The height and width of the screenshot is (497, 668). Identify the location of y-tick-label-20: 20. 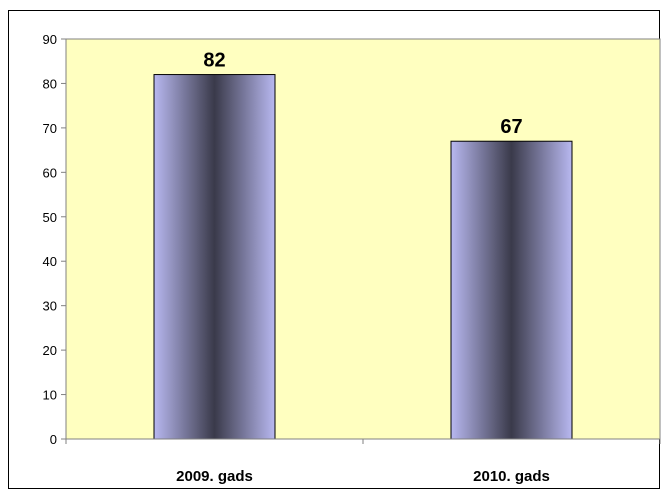
(50, 350).